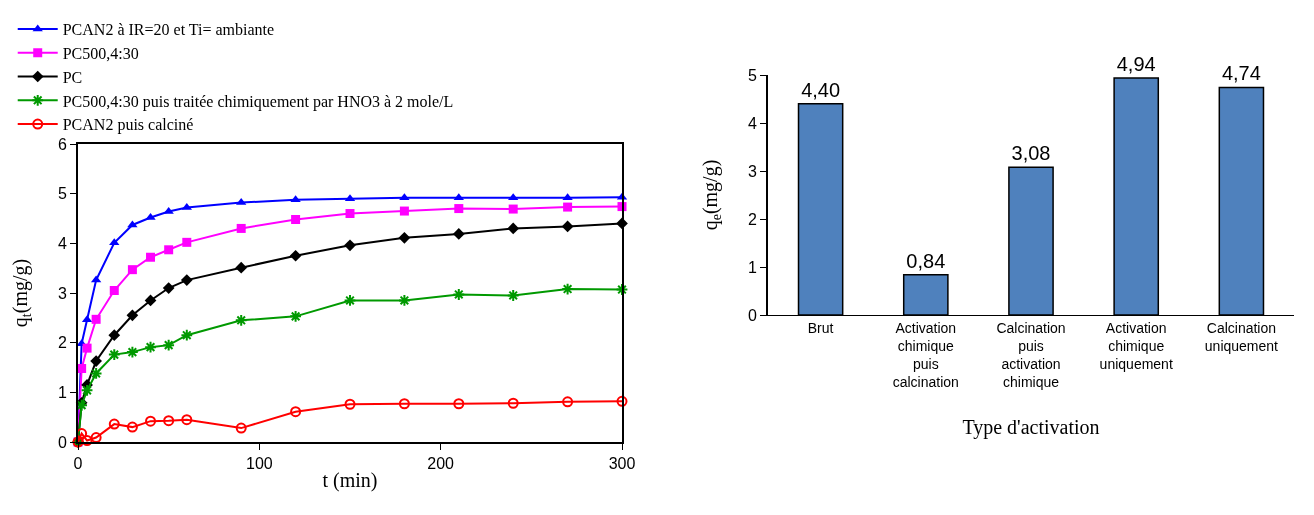 Image resolution: width=1314 pixels, height=515 pixels. Describe the element at coordinates (1031, 355) in the screenshot. I see `x-tick-label: Calcination puis activation chimique` at that location.